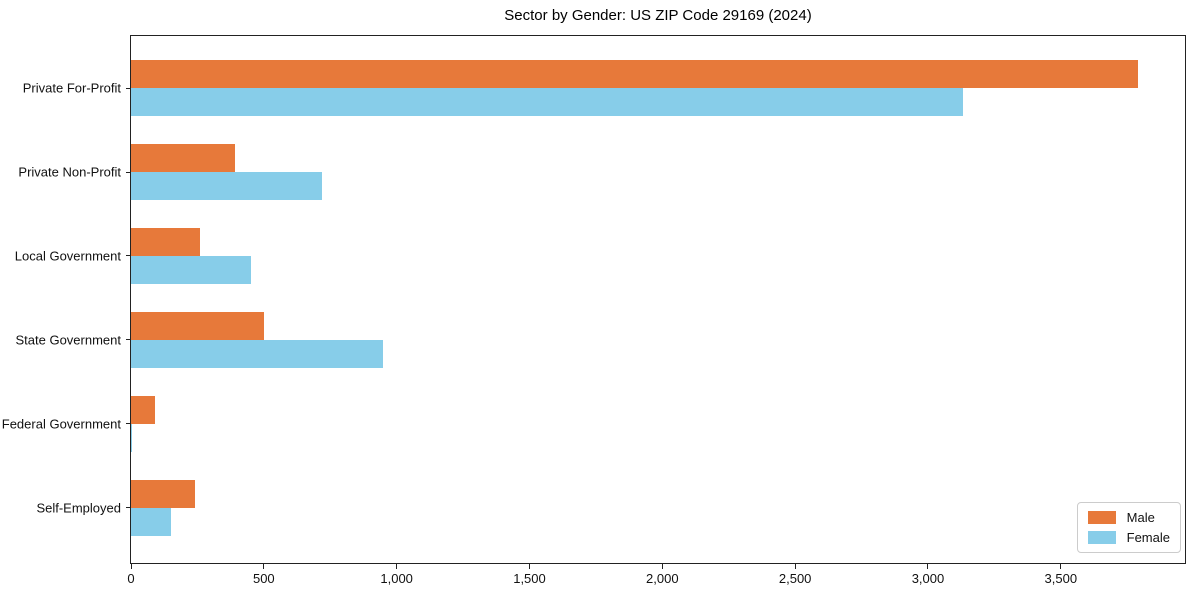  What do you see at coordinates (396, 578) in the screenshot?
I see `x-axis-tick-label-1000: 1,000` at bounding box center [396, 578].